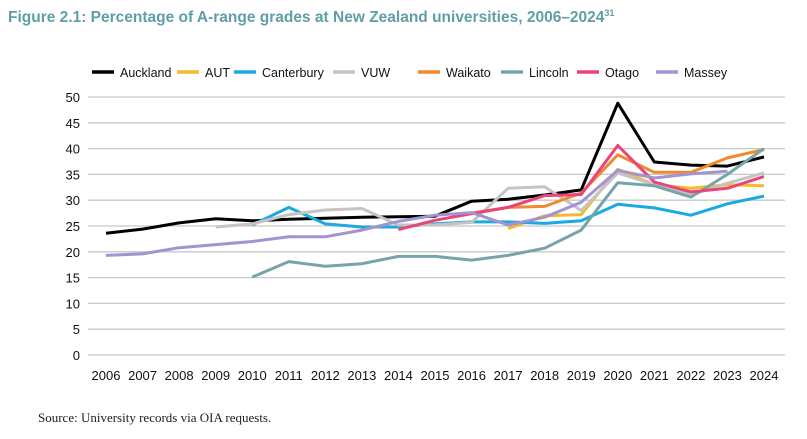  I want to click on x-tick-label: 2020, so click(617, 375).